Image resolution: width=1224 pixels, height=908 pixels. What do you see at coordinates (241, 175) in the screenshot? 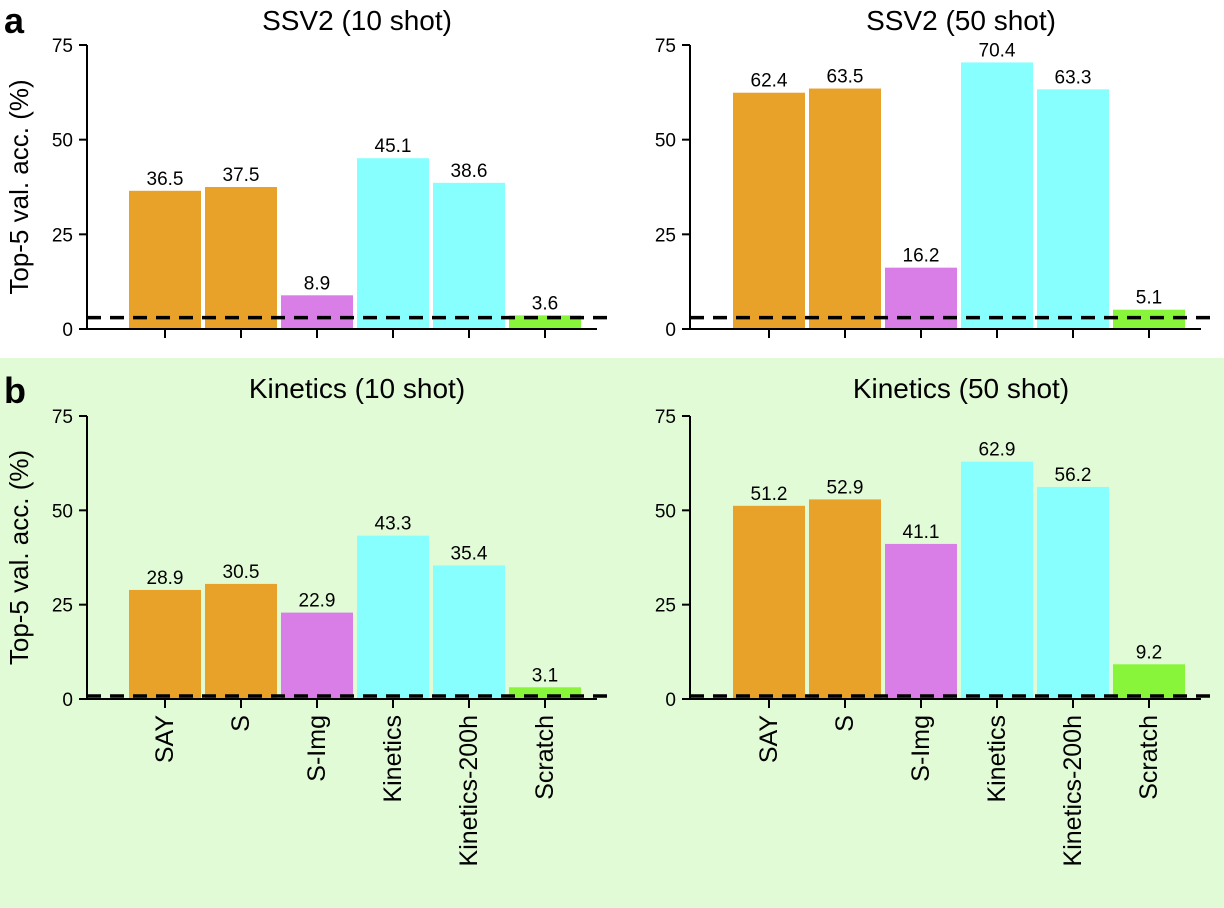
I see `value-label-s: 37.5` at bounding box center [241, 175].